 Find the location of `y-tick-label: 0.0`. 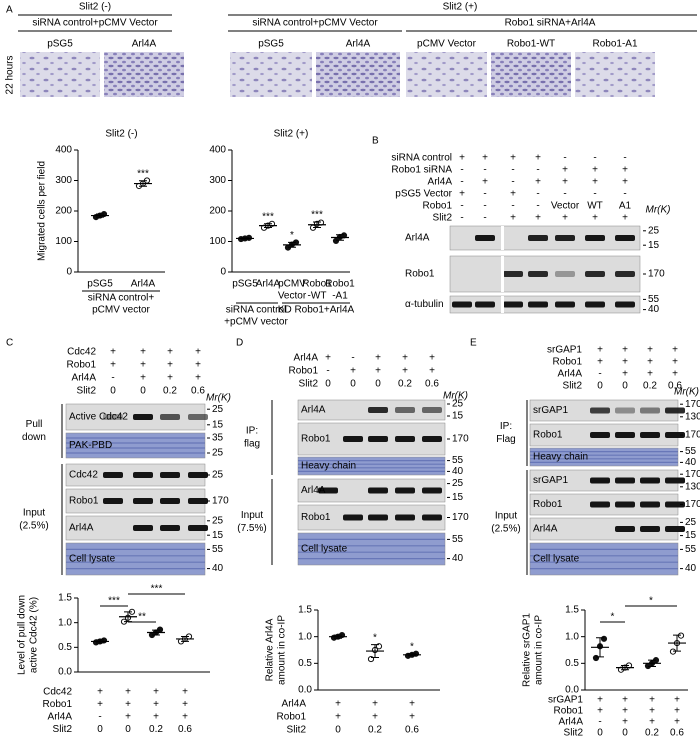

y-tick-label: 0.0 is located at coordinates (572, 690).